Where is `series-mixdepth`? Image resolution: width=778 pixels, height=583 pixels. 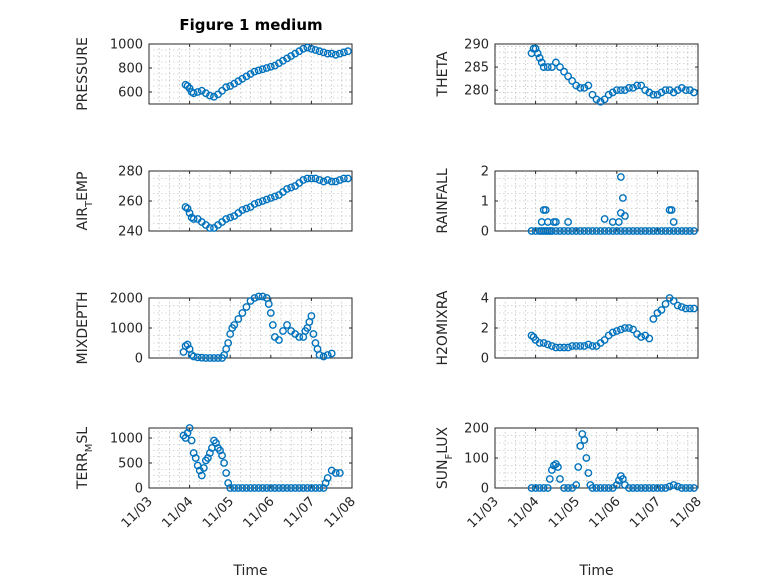
series-mixdepth is located at coordinates (257, 327).